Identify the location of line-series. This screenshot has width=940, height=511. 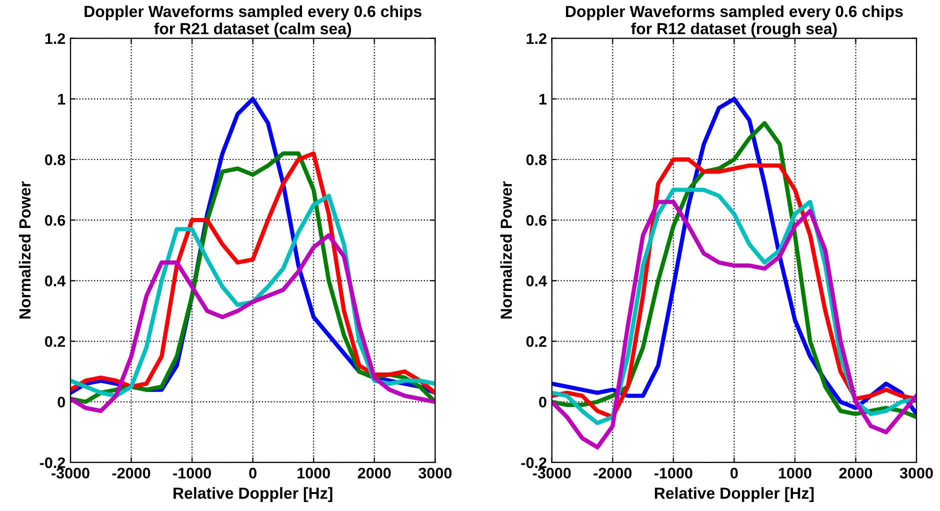
(253, 323).